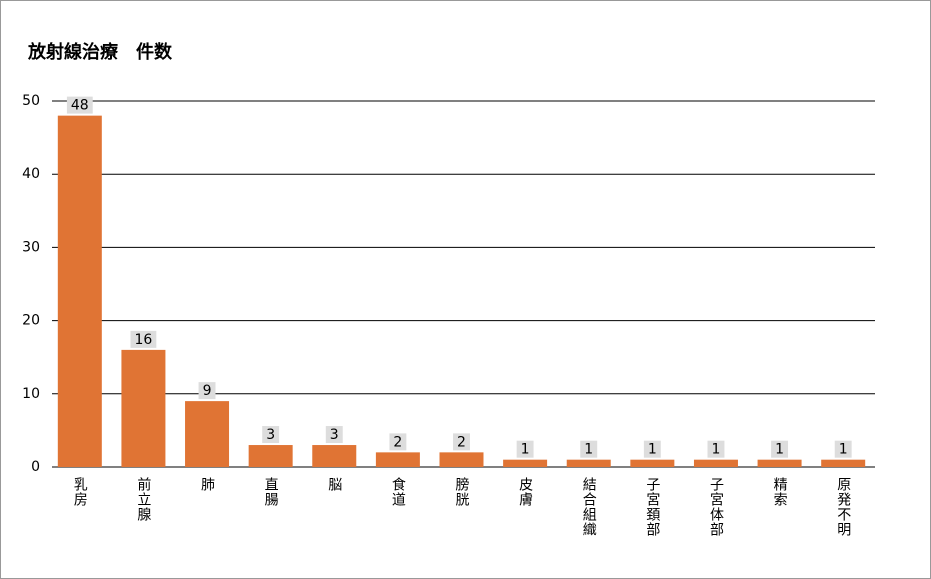  What do you see at coordinates (207, 484) in the screenshot?
I see `x-tick-label: 肺` at bounding box center [207, 484].